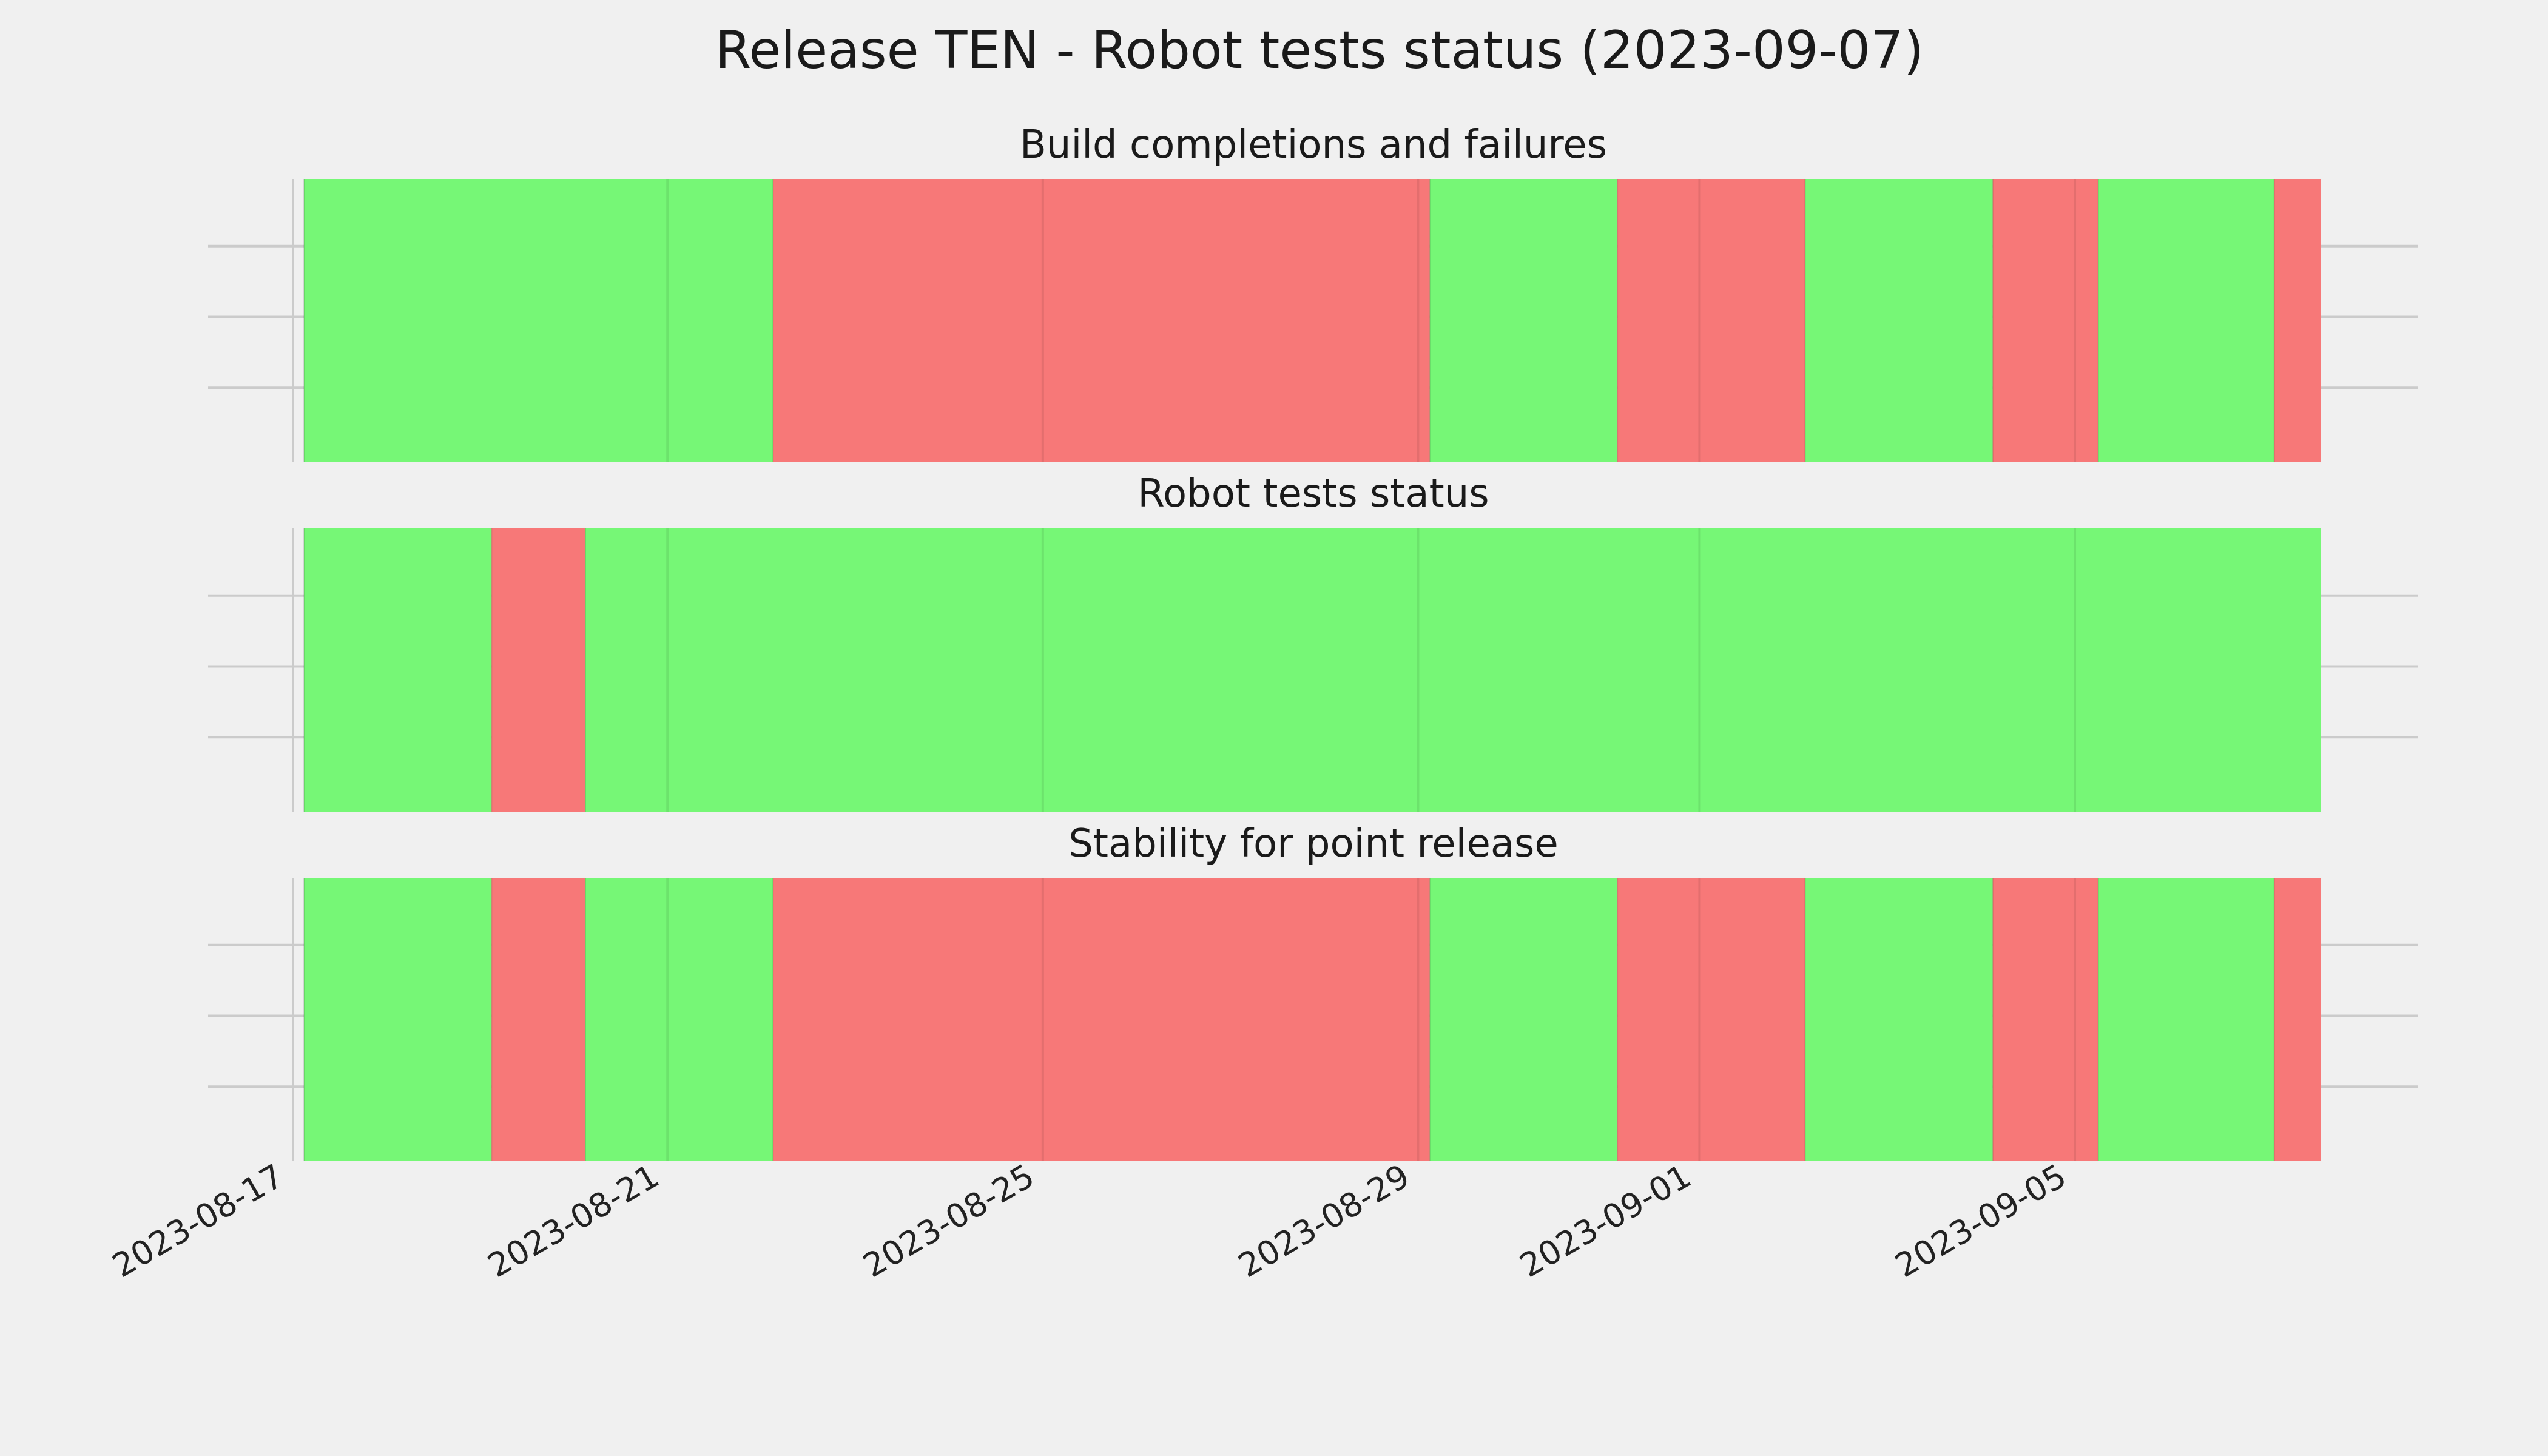 This screenshot has height=1456, width=2548. I want to click on panel-title: Build completions and failures, so click(1313, 145).